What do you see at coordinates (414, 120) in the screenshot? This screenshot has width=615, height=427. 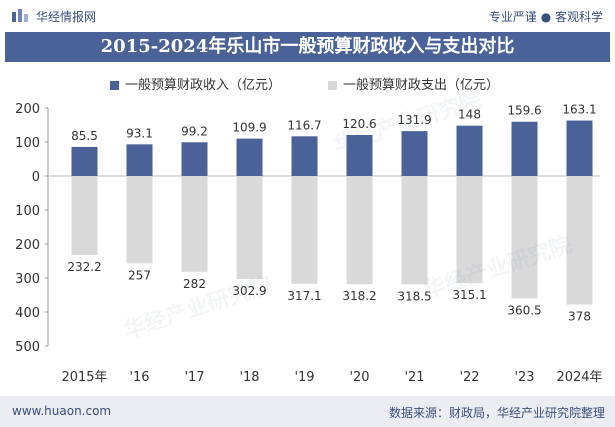 I see `income-data-label: 131.9` at bounding box center [414, 120].